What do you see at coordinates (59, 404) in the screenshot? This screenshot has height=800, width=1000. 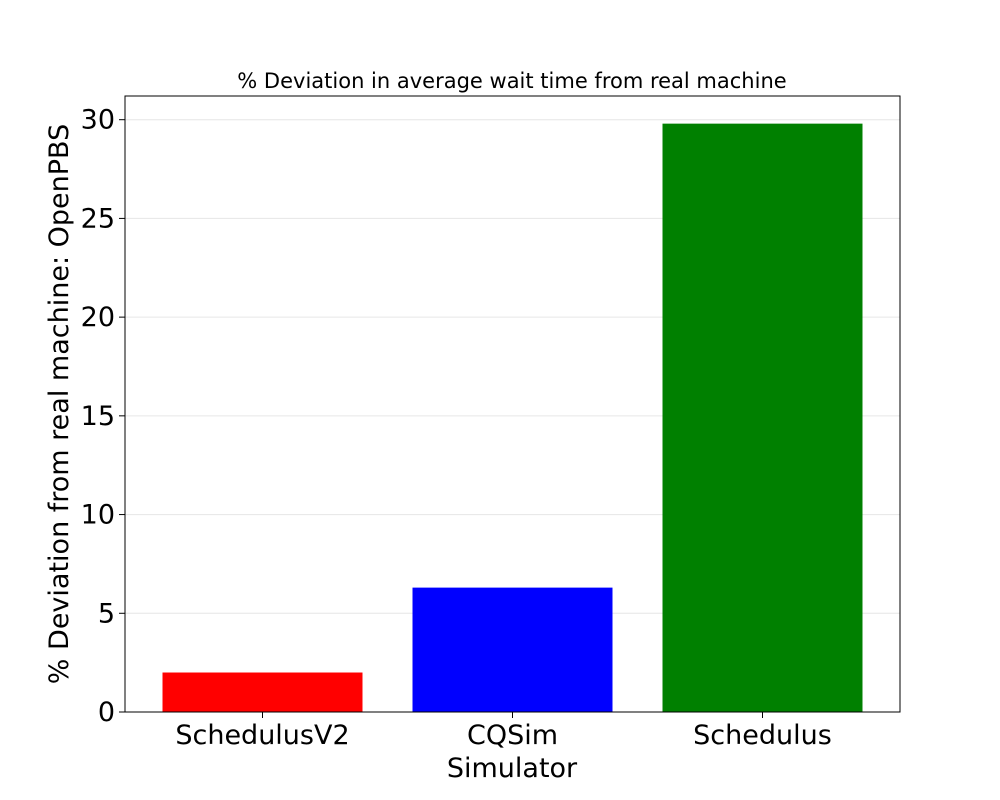 I see `y-axis-label: % Deviation from real machine: OpenPBS` at bounding box center [59, 404].